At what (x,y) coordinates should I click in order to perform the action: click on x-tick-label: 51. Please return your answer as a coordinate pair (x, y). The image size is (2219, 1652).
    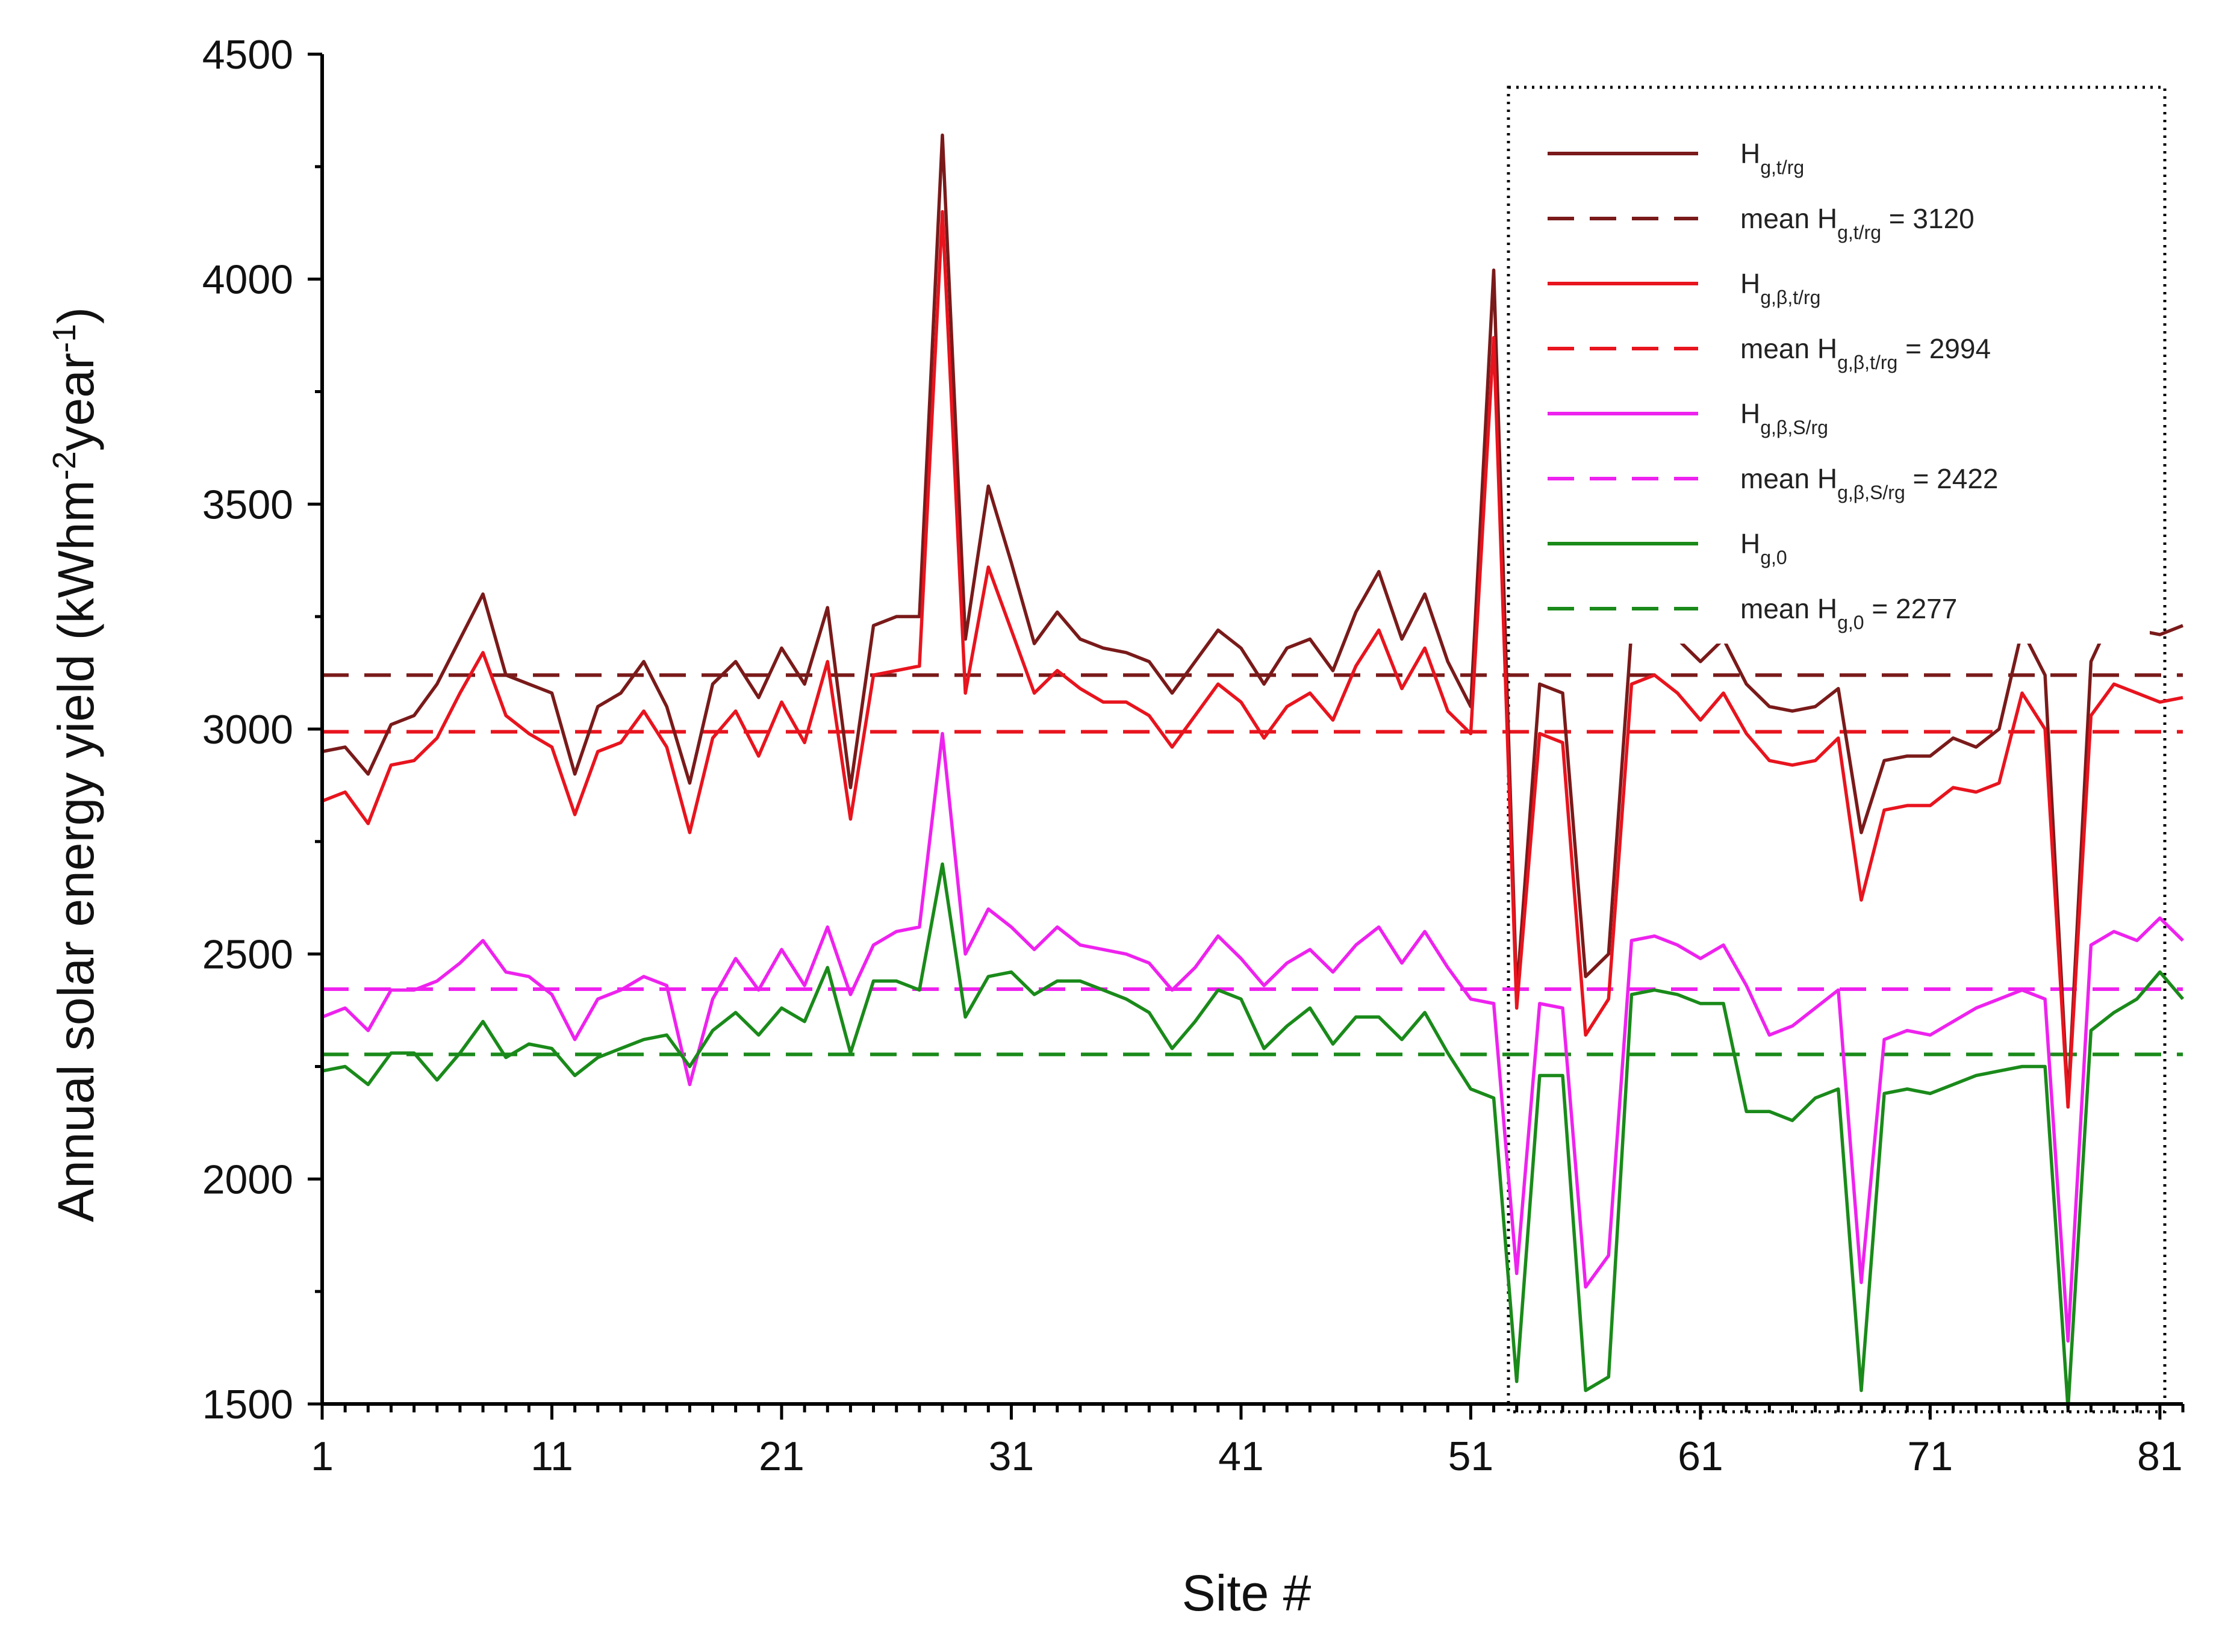
    Looking at the image, I should click on (1471, 1456).